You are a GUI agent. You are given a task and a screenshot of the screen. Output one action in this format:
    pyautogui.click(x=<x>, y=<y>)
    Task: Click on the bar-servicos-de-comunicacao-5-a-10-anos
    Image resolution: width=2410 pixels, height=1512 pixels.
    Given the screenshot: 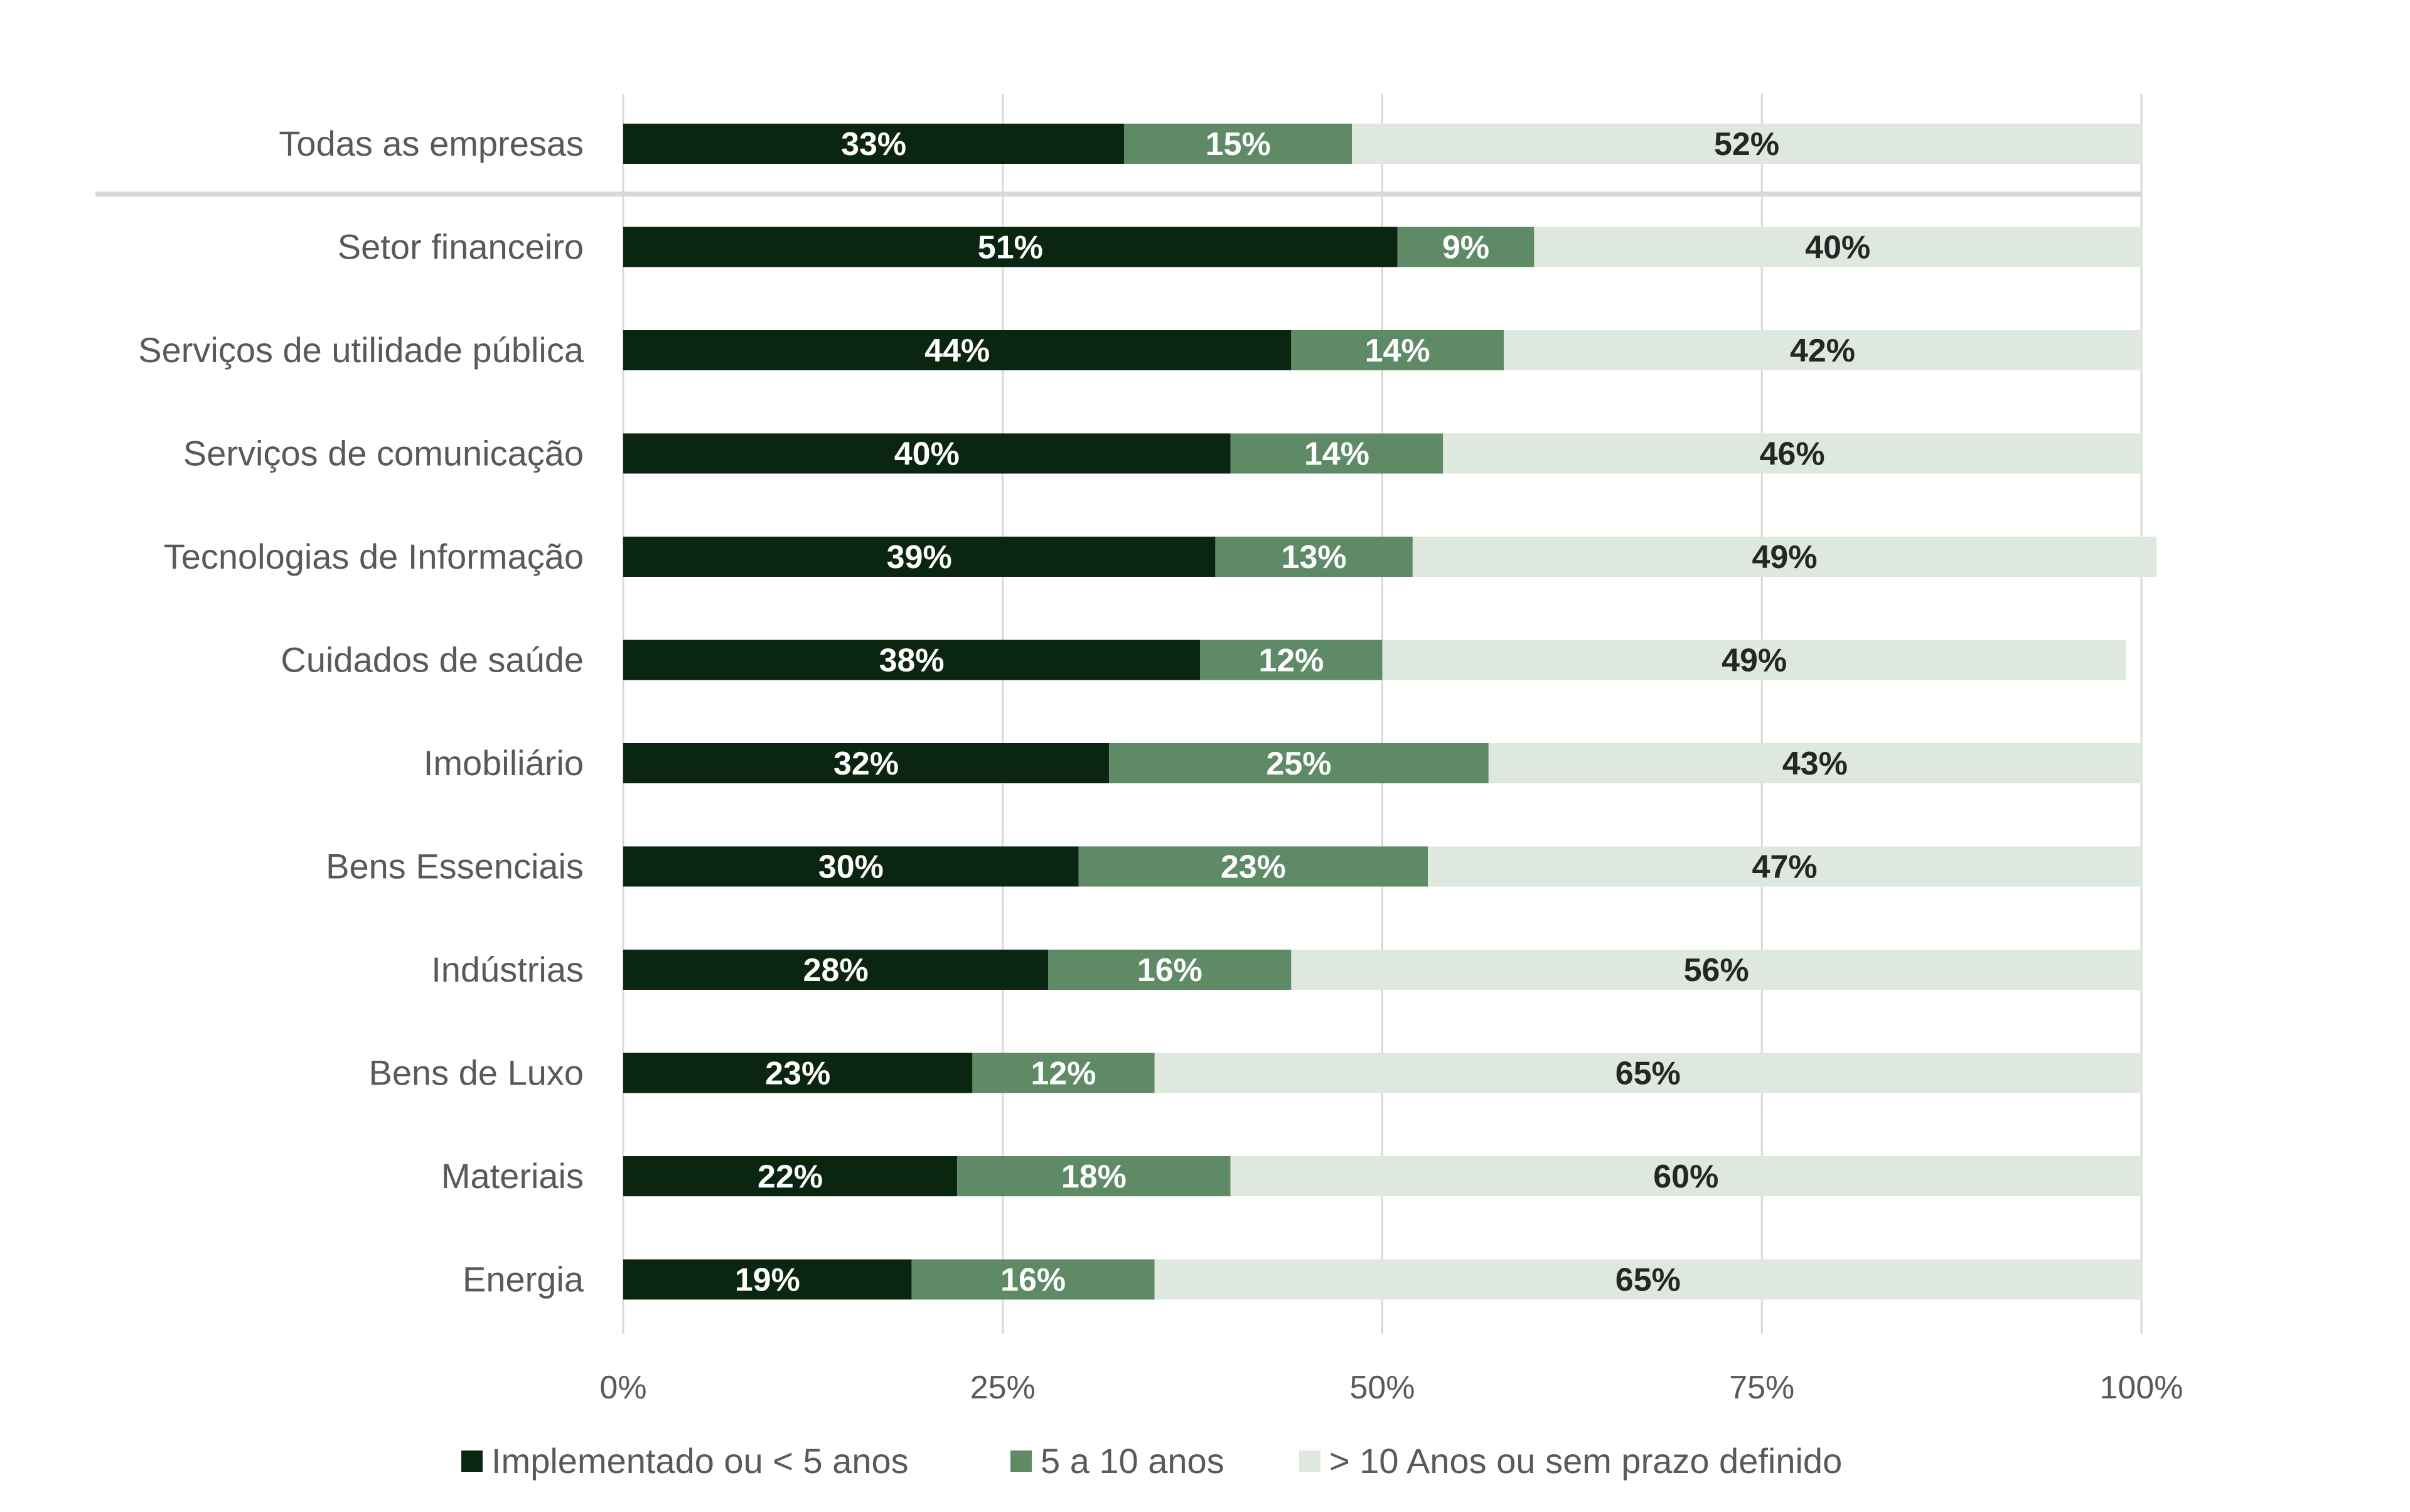 What is the action you would take?
    pyautogui.click(x=1336, y=453)
    